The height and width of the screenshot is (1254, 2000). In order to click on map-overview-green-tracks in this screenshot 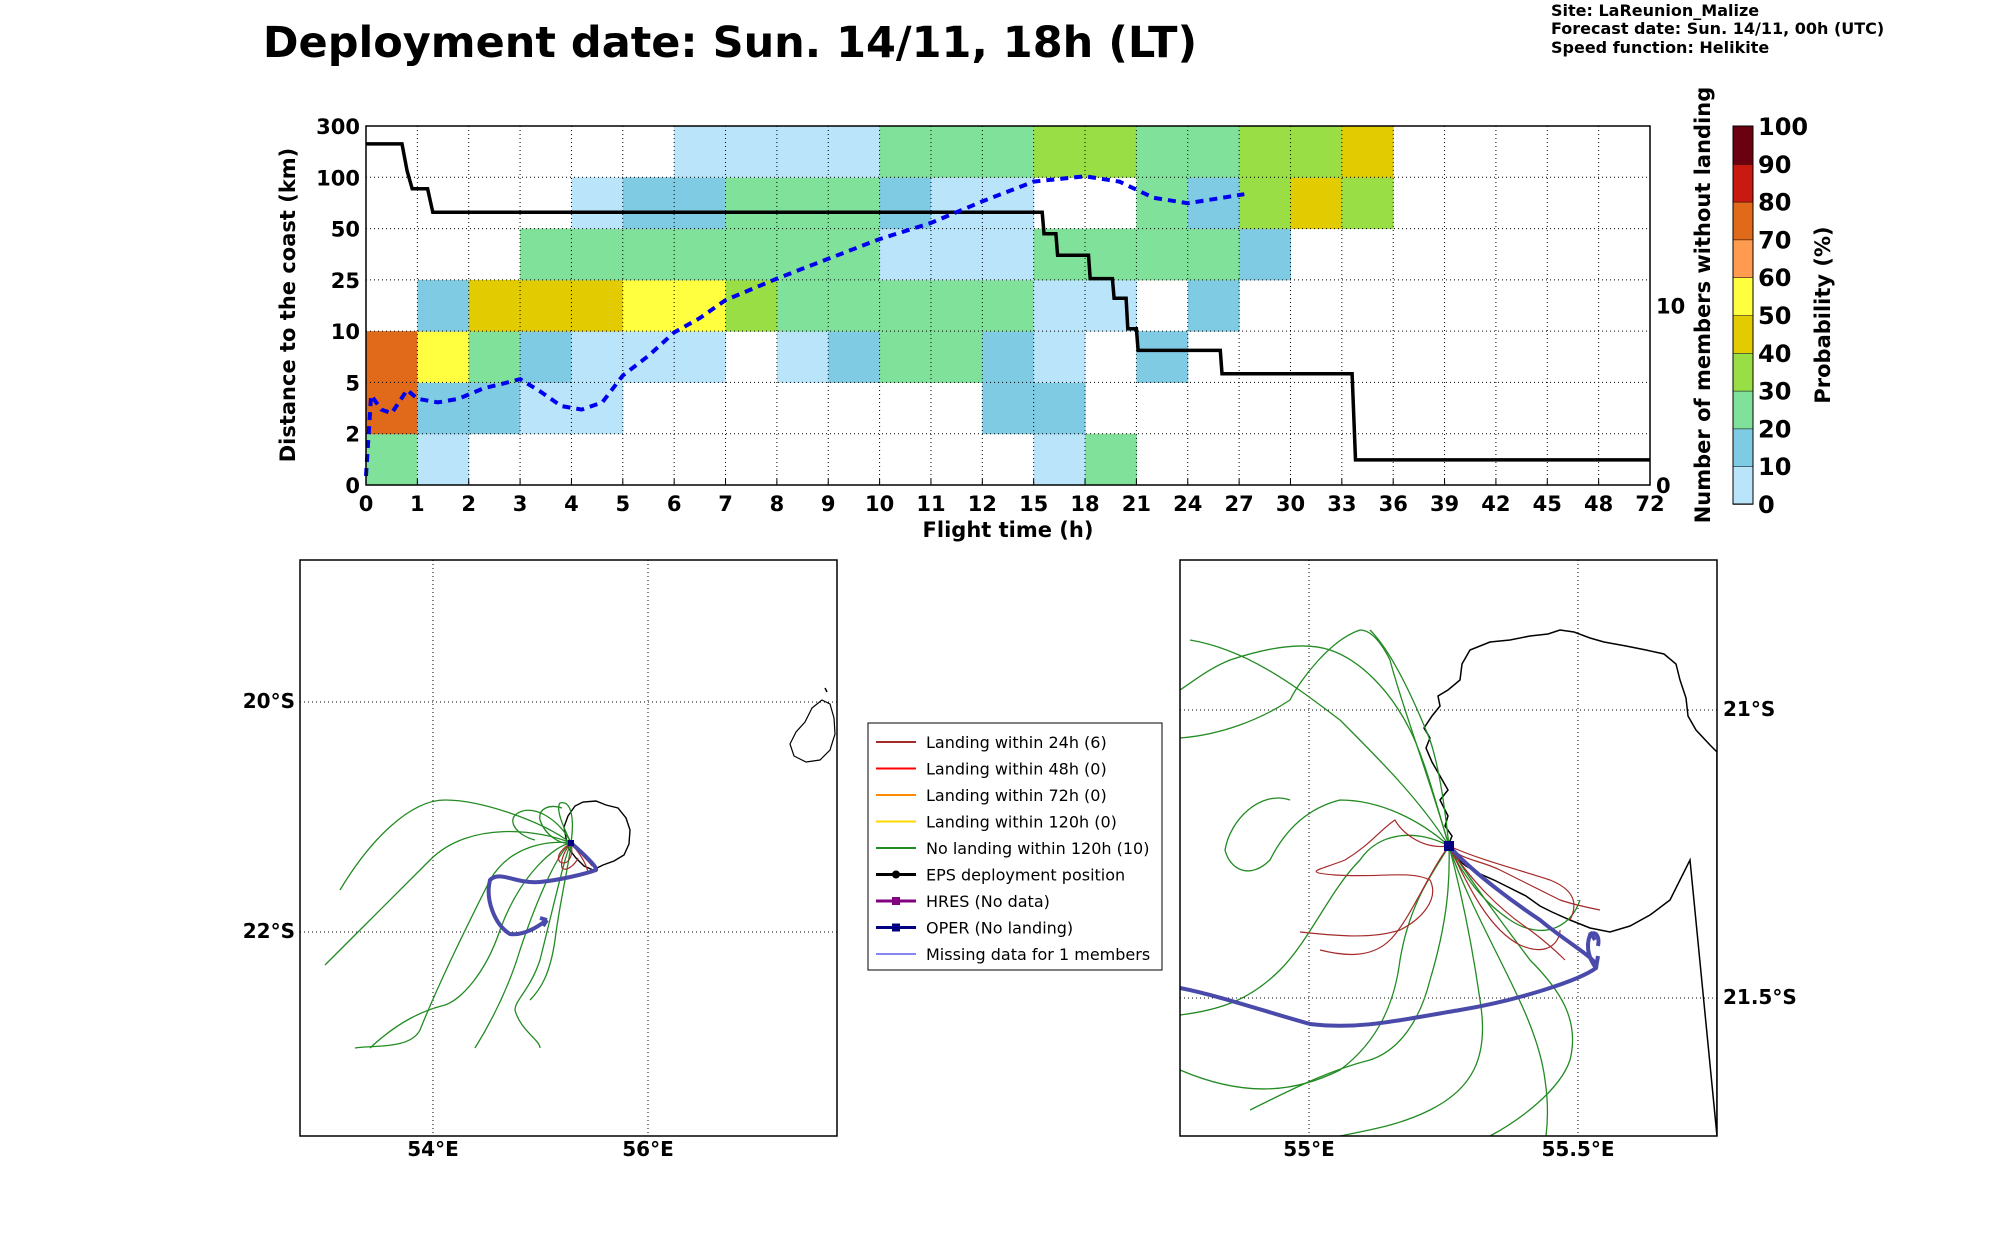, I will do `click(449, 924)`.